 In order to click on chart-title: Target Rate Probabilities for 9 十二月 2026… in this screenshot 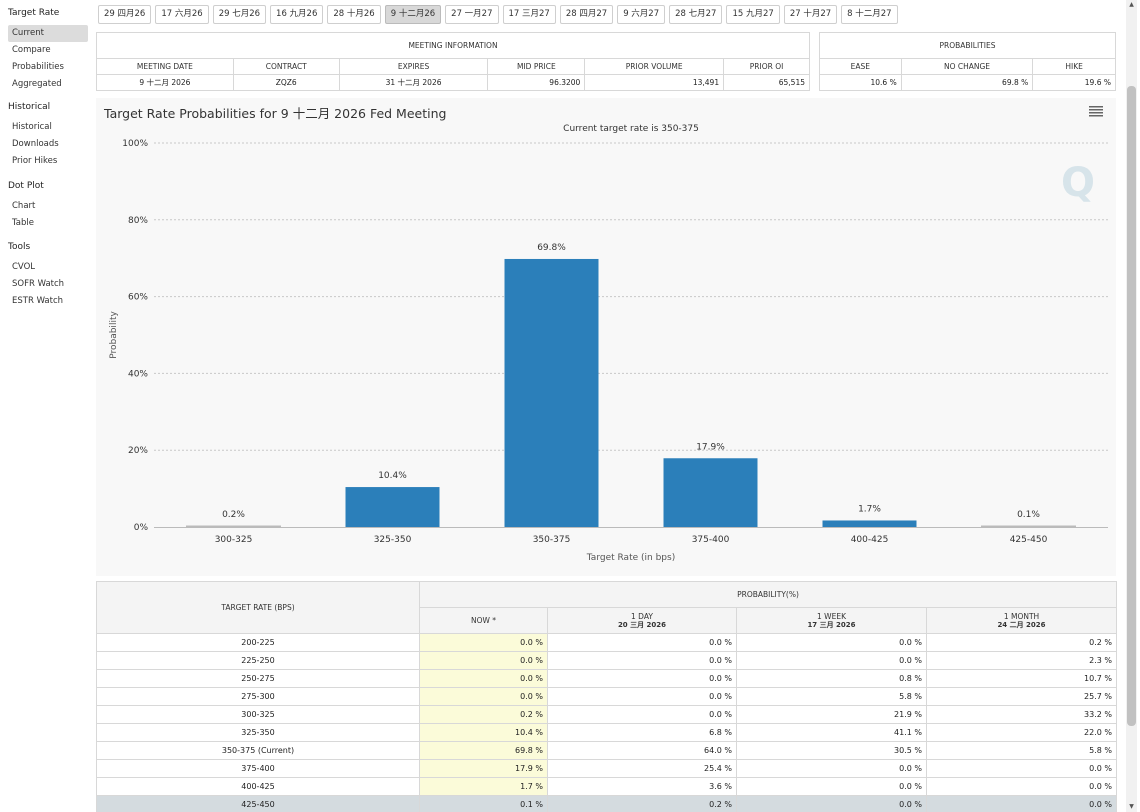, I will do `click(275, 113)`.